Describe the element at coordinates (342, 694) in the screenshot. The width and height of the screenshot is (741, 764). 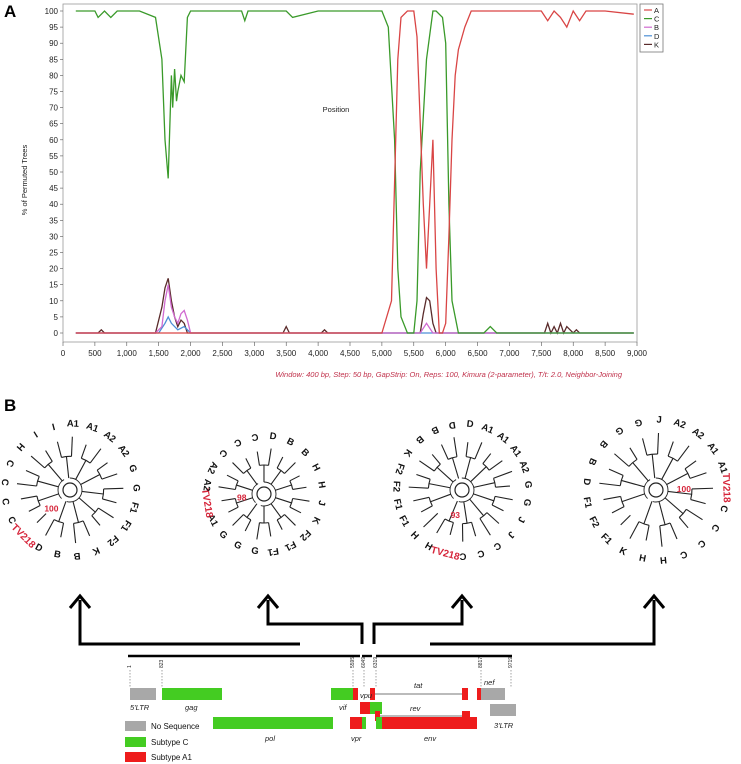
I see `vif-box` at that location.